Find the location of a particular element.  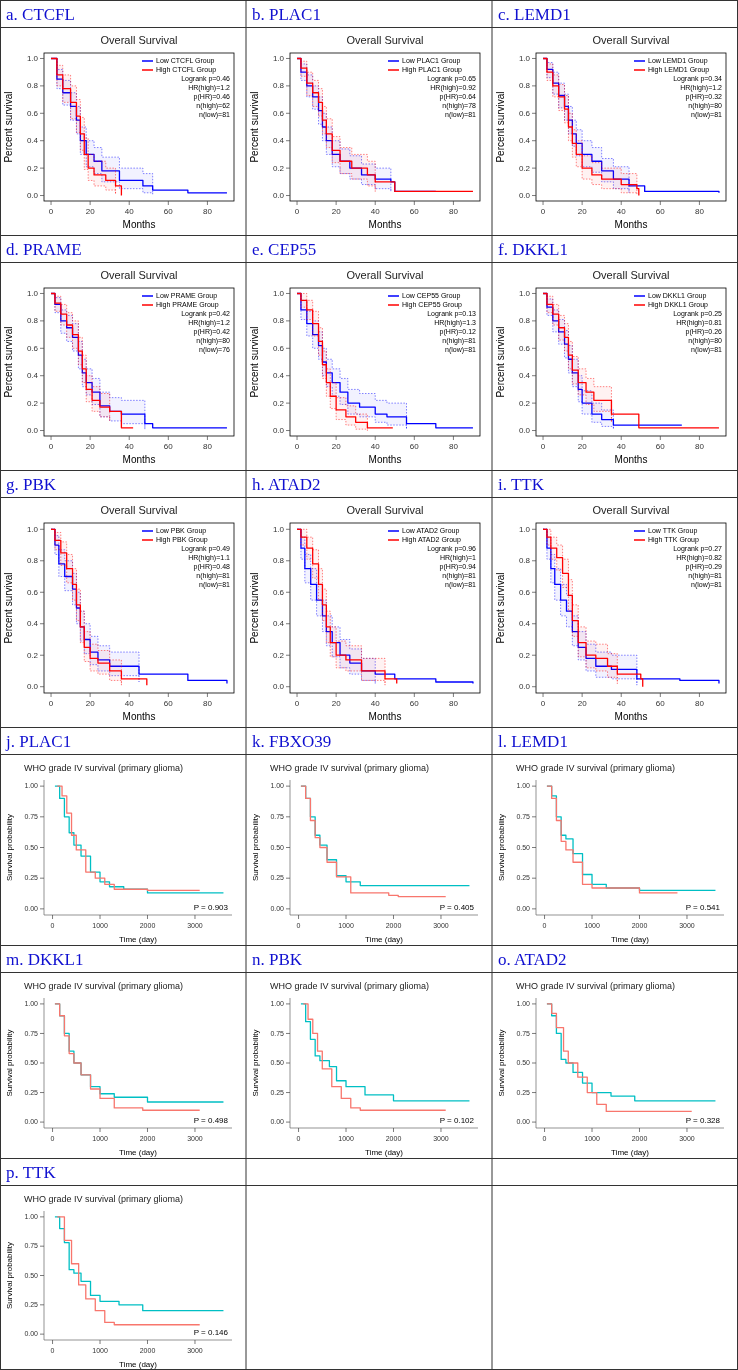

chart-title: e. CEP55 is located at coordinates (284, 249).